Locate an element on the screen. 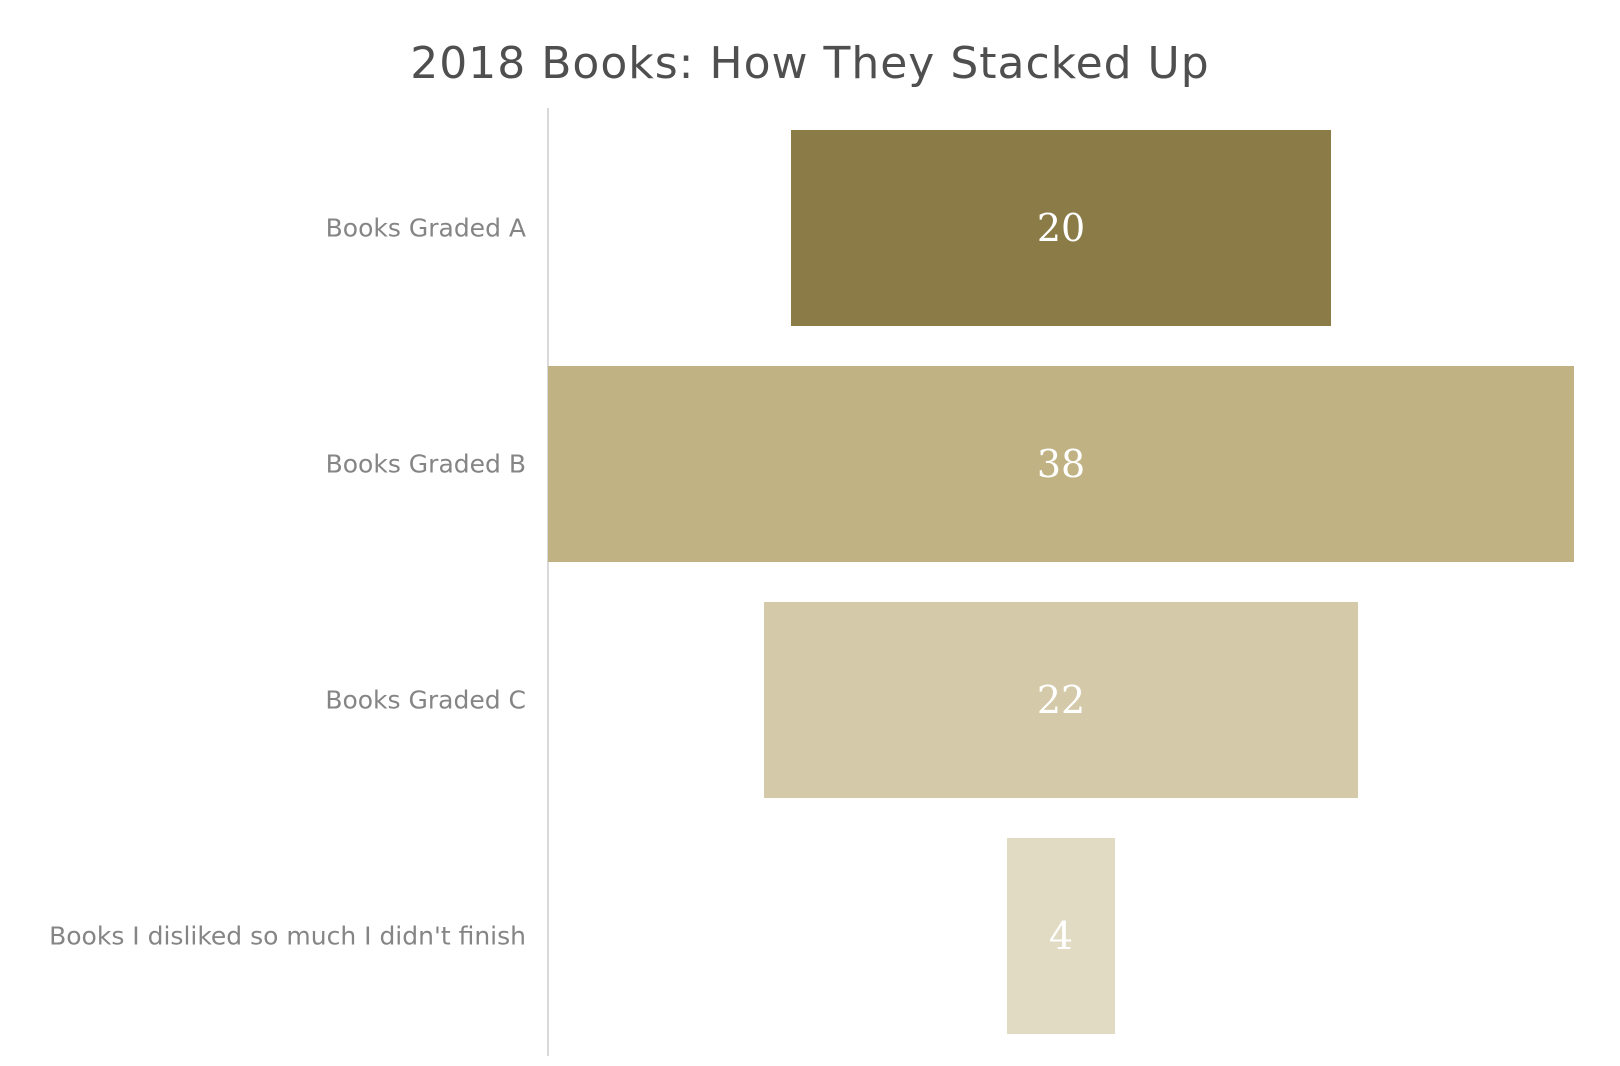 The width and height of the screenshot is (1620, 1066). bar-value-label: 22 is located at coordinates (1061, 700).